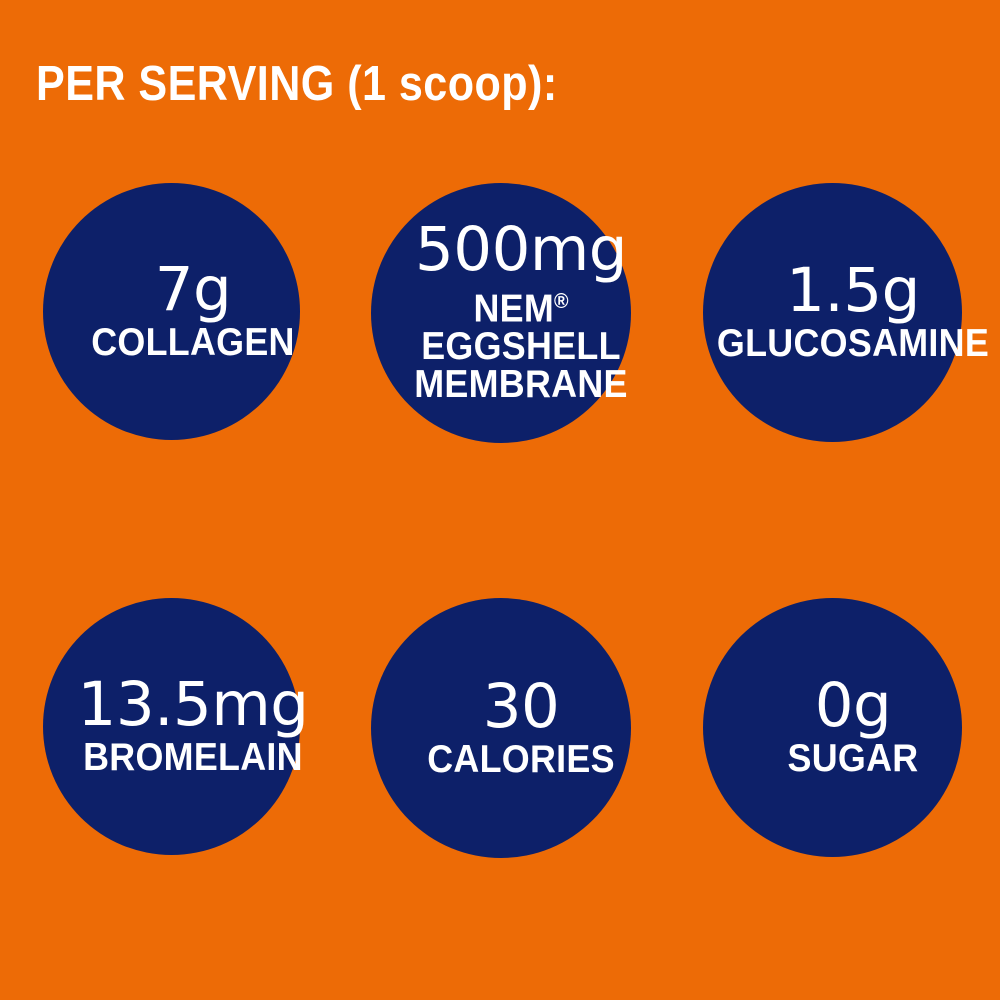 The height and width of the screenshot is (1000, 1000). I want to click on nutrient-label: CALORIES, so click(521, 759).